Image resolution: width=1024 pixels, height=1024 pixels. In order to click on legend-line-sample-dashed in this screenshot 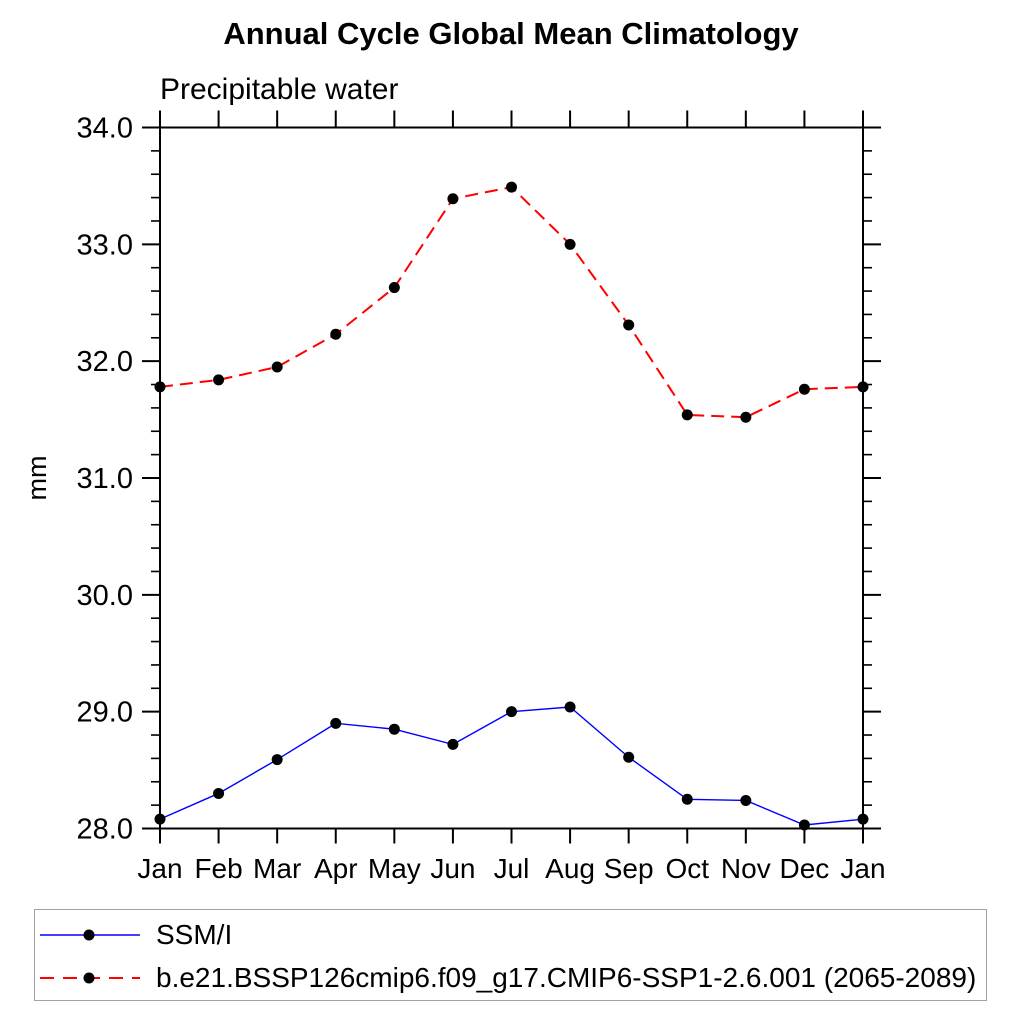, I will do `click(90, 978)`.